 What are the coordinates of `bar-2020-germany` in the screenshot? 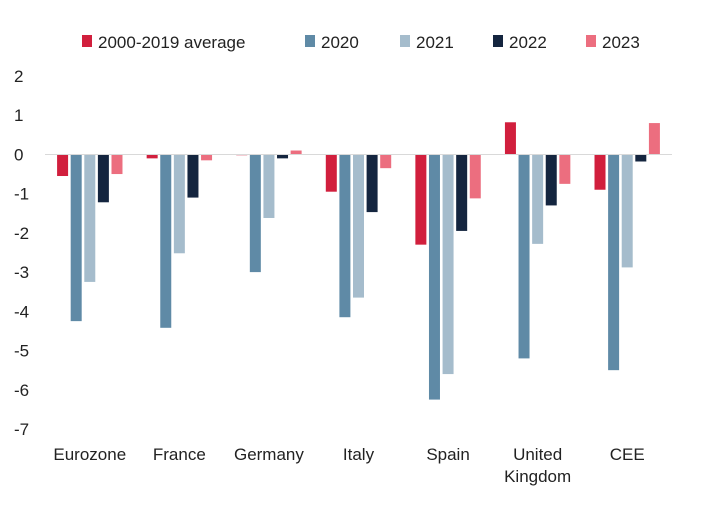 It's located at (255, 213).